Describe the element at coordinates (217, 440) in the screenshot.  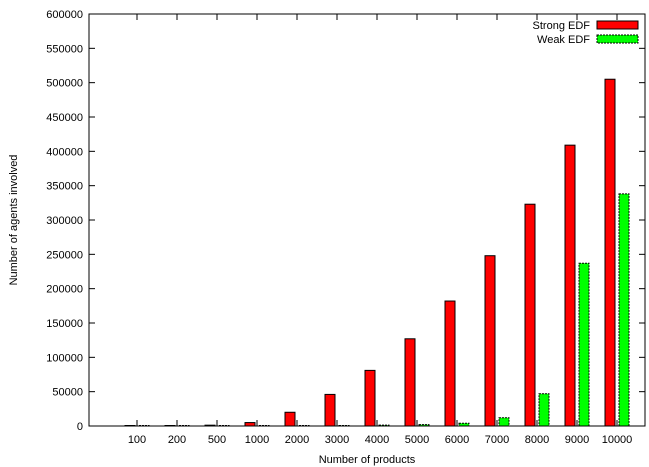
I see `x-tick-label: 500` at that location.